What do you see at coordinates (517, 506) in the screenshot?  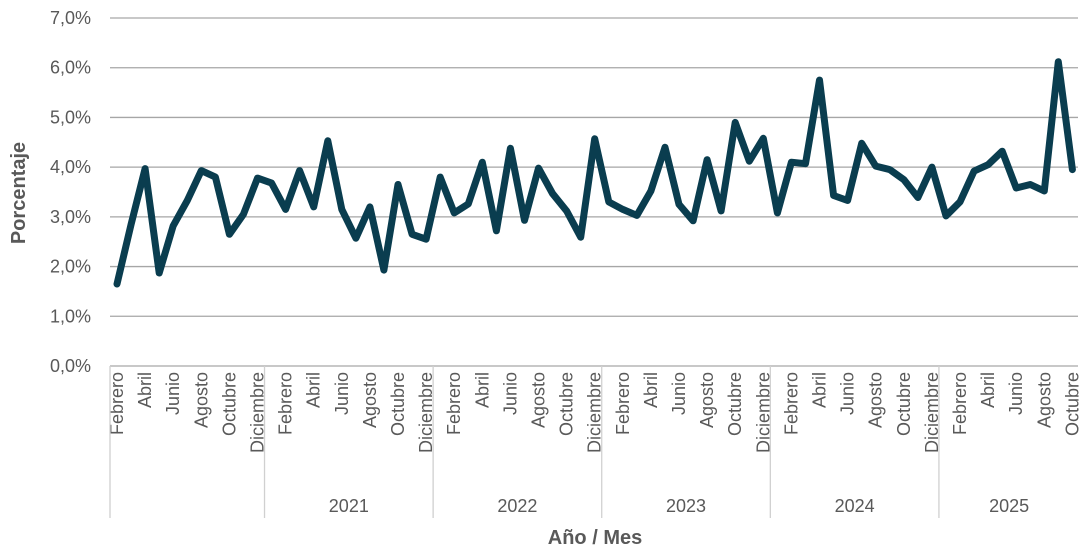 I see `year-label: 2022` at bounding box center [517, 506].